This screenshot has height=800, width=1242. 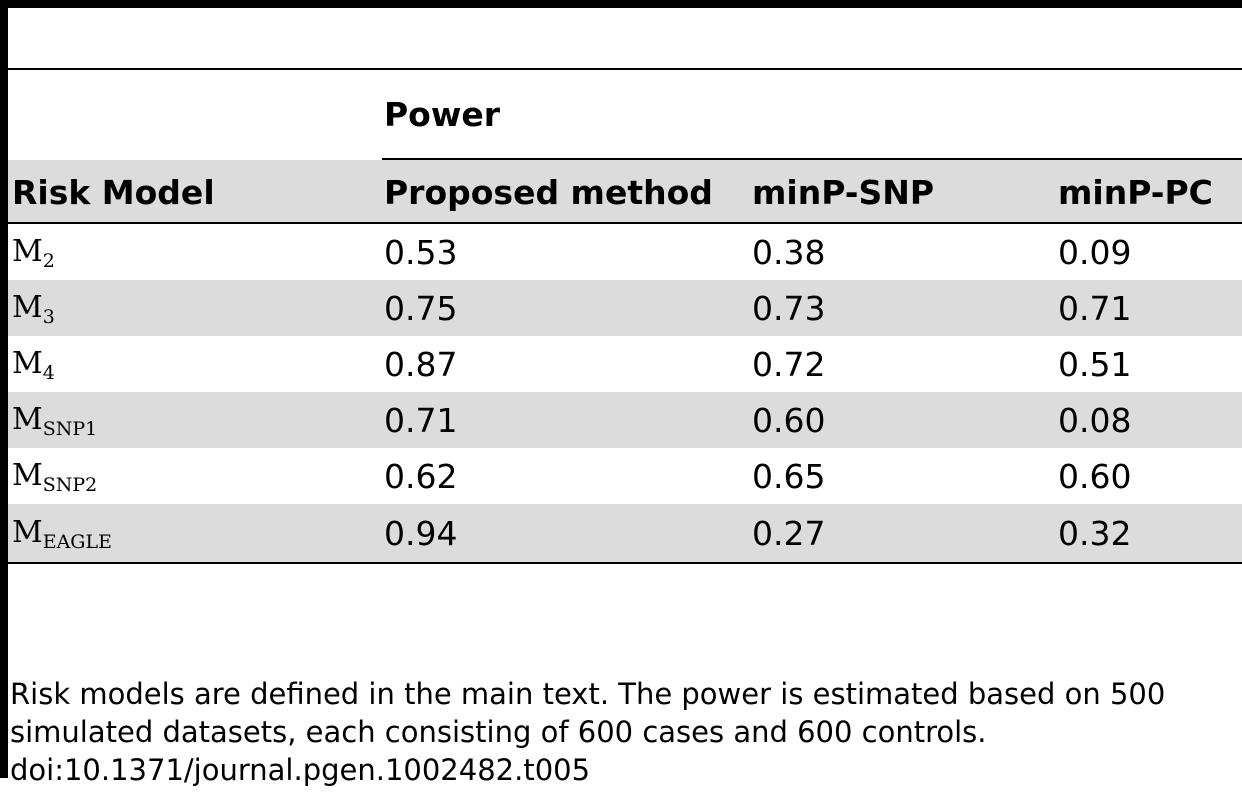 What do you see at coordinates (625, 223) in the screenshot?
I see `header-bottom-rule` at bounding box center [625, 223].